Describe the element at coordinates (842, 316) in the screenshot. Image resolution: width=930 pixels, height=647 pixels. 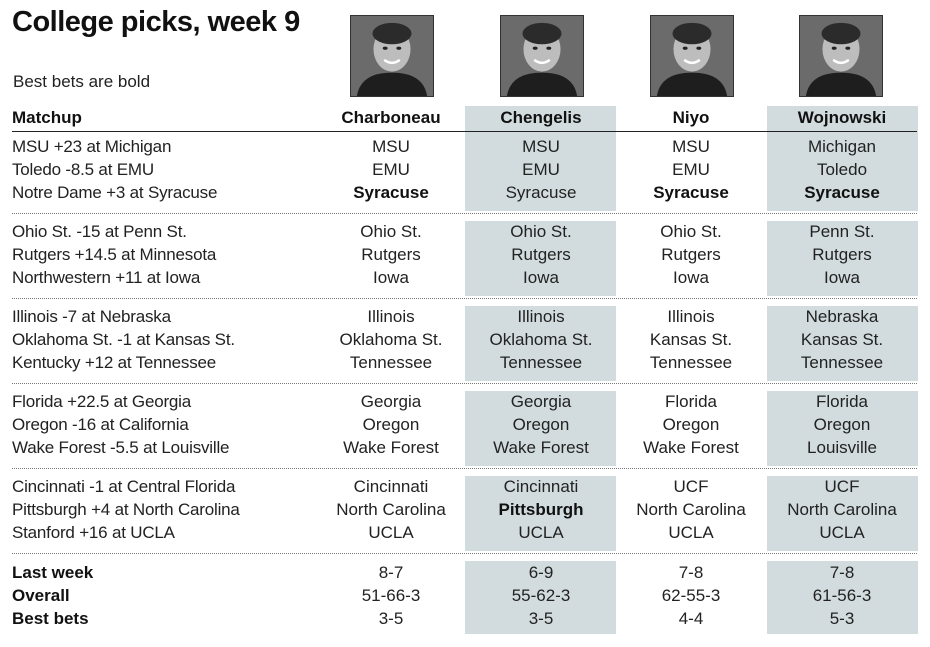
I see `pick-cell: Nebraska` at that location.